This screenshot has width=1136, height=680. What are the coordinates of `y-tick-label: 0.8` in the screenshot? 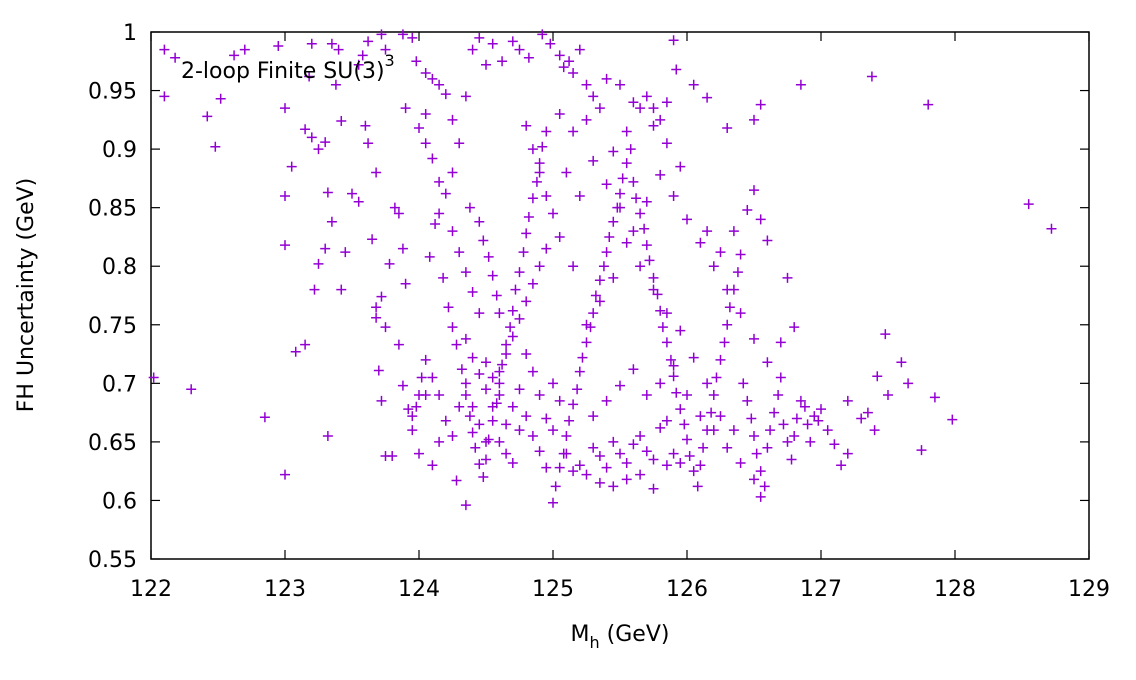 It's located at (119, 267).